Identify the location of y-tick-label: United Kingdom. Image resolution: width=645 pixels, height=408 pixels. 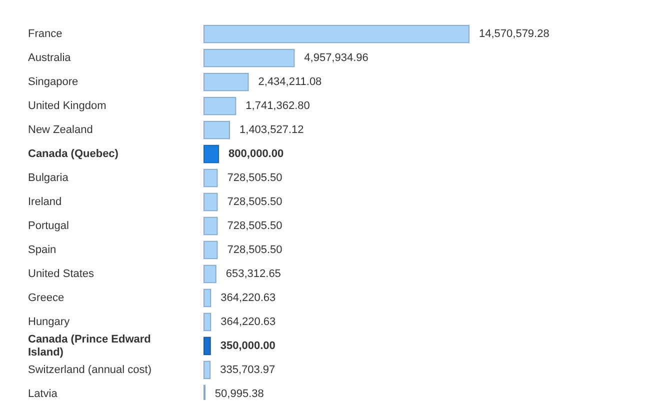
(67, 106).